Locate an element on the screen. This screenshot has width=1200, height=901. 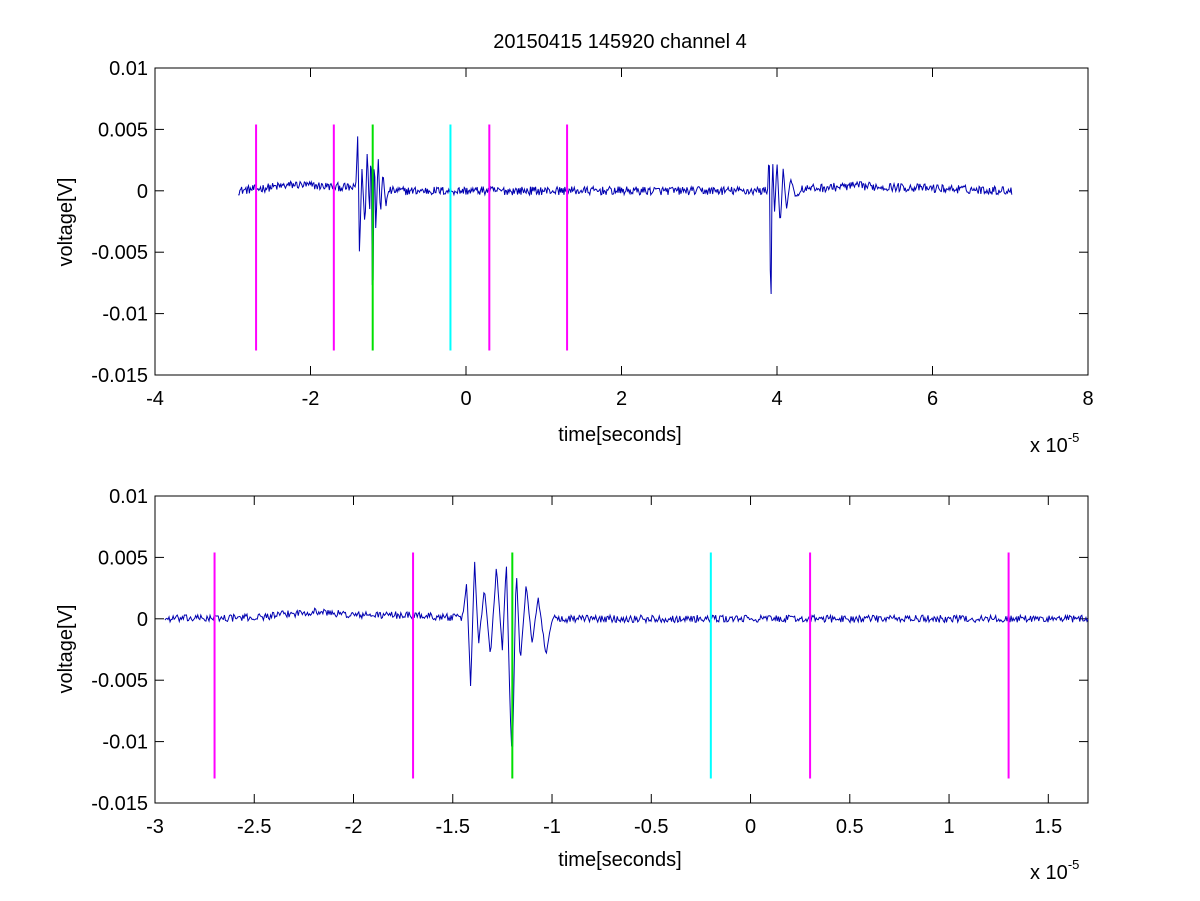
top-plot-xtick-label: -4 is located at coordinates (155, 399).